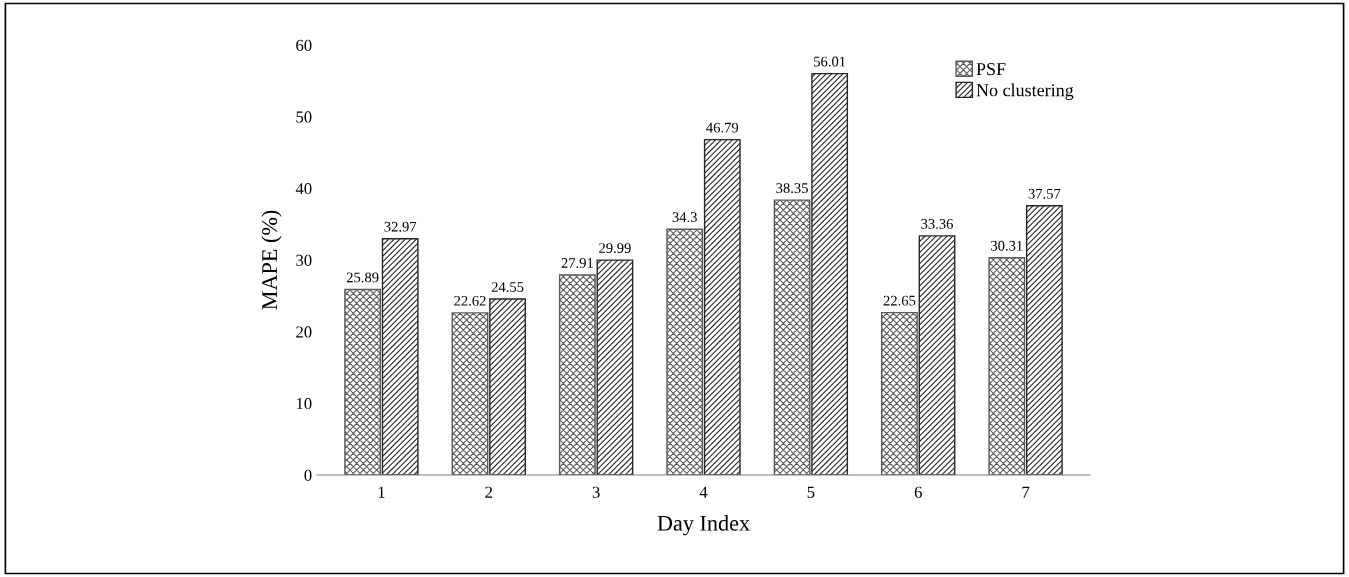 Image resolution: width=1349 pixels, height=577 pixels. Describe the element at coordinates (489, 492) in the screenshot. I see `x-tick-label: 2` at that location.